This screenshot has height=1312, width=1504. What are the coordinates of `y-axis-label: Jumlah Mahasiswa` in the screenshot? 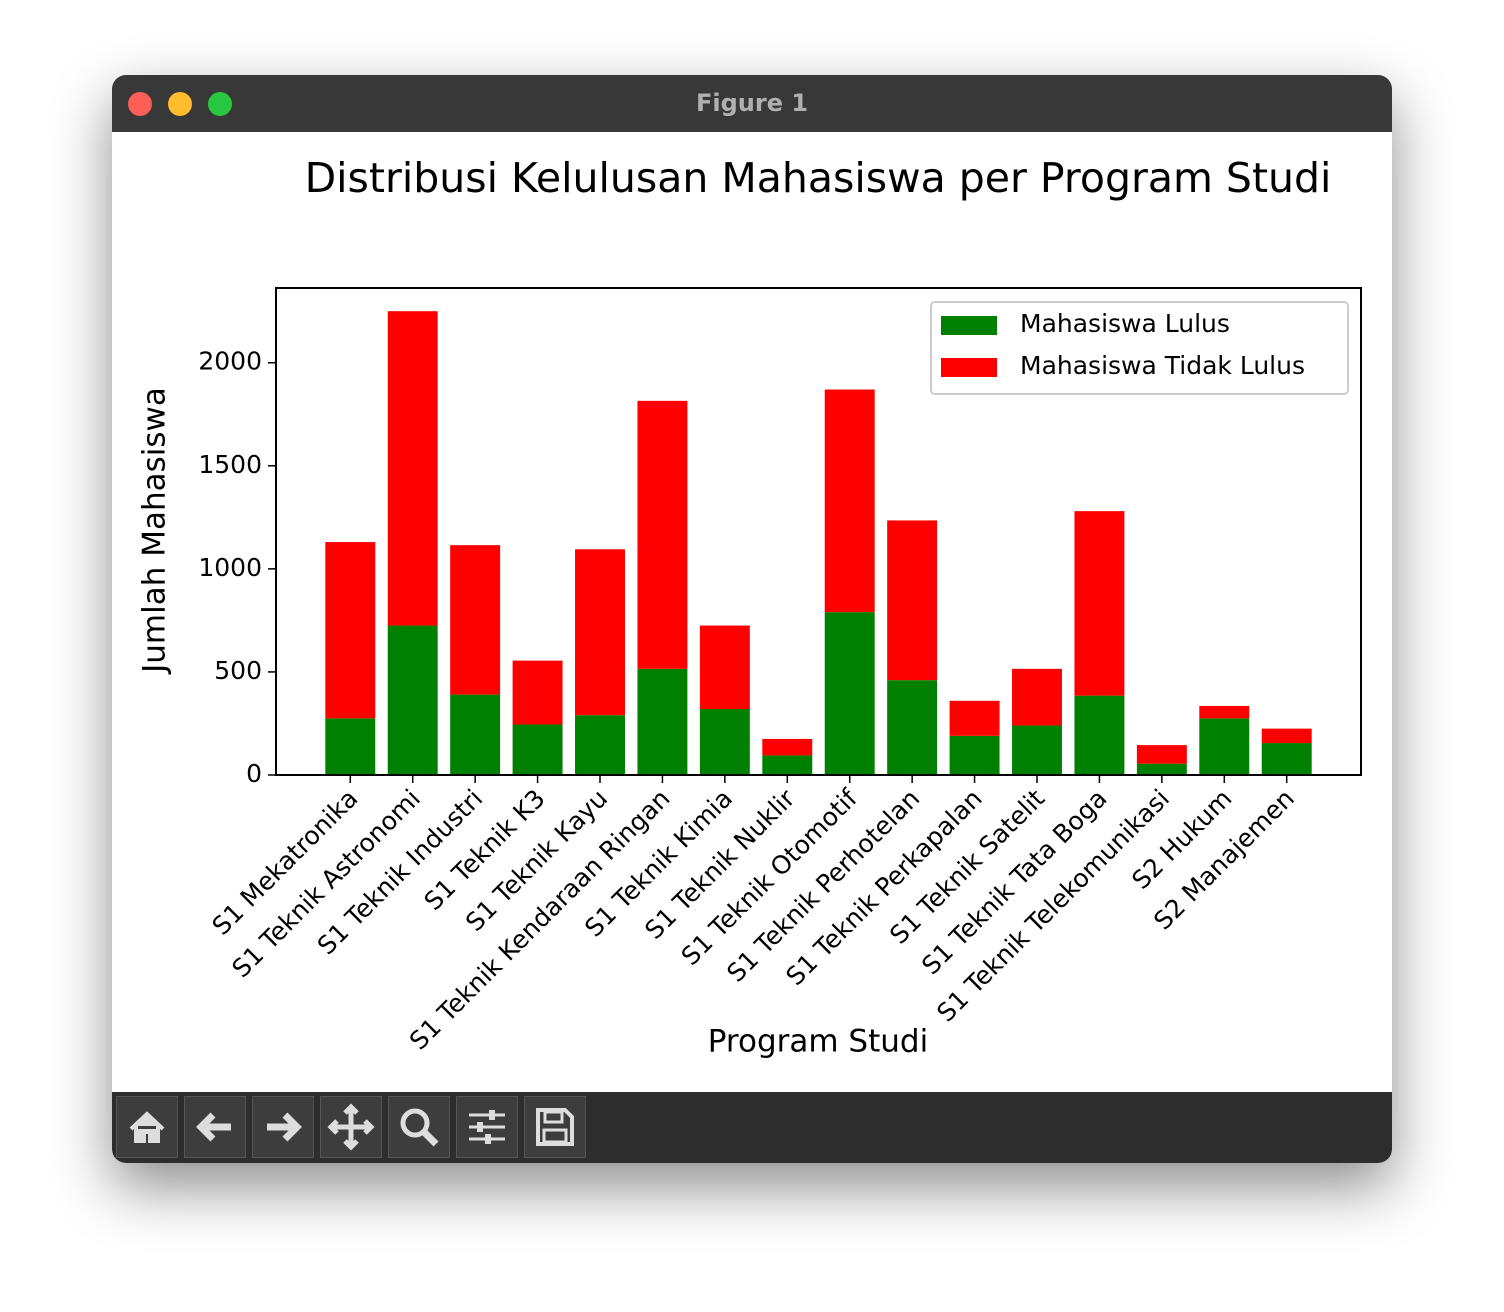 It's located at (155, 531).